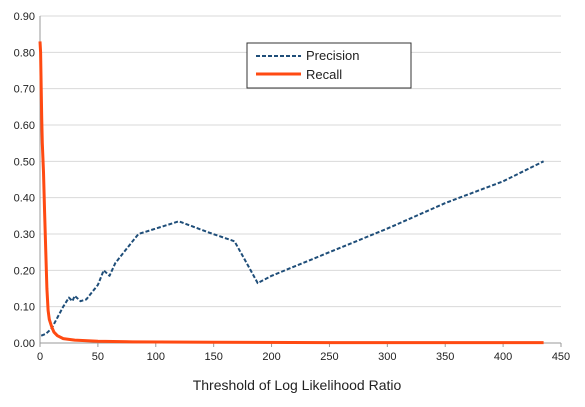  I want to click on y-tick-label: 0.00, so click(24, 344).